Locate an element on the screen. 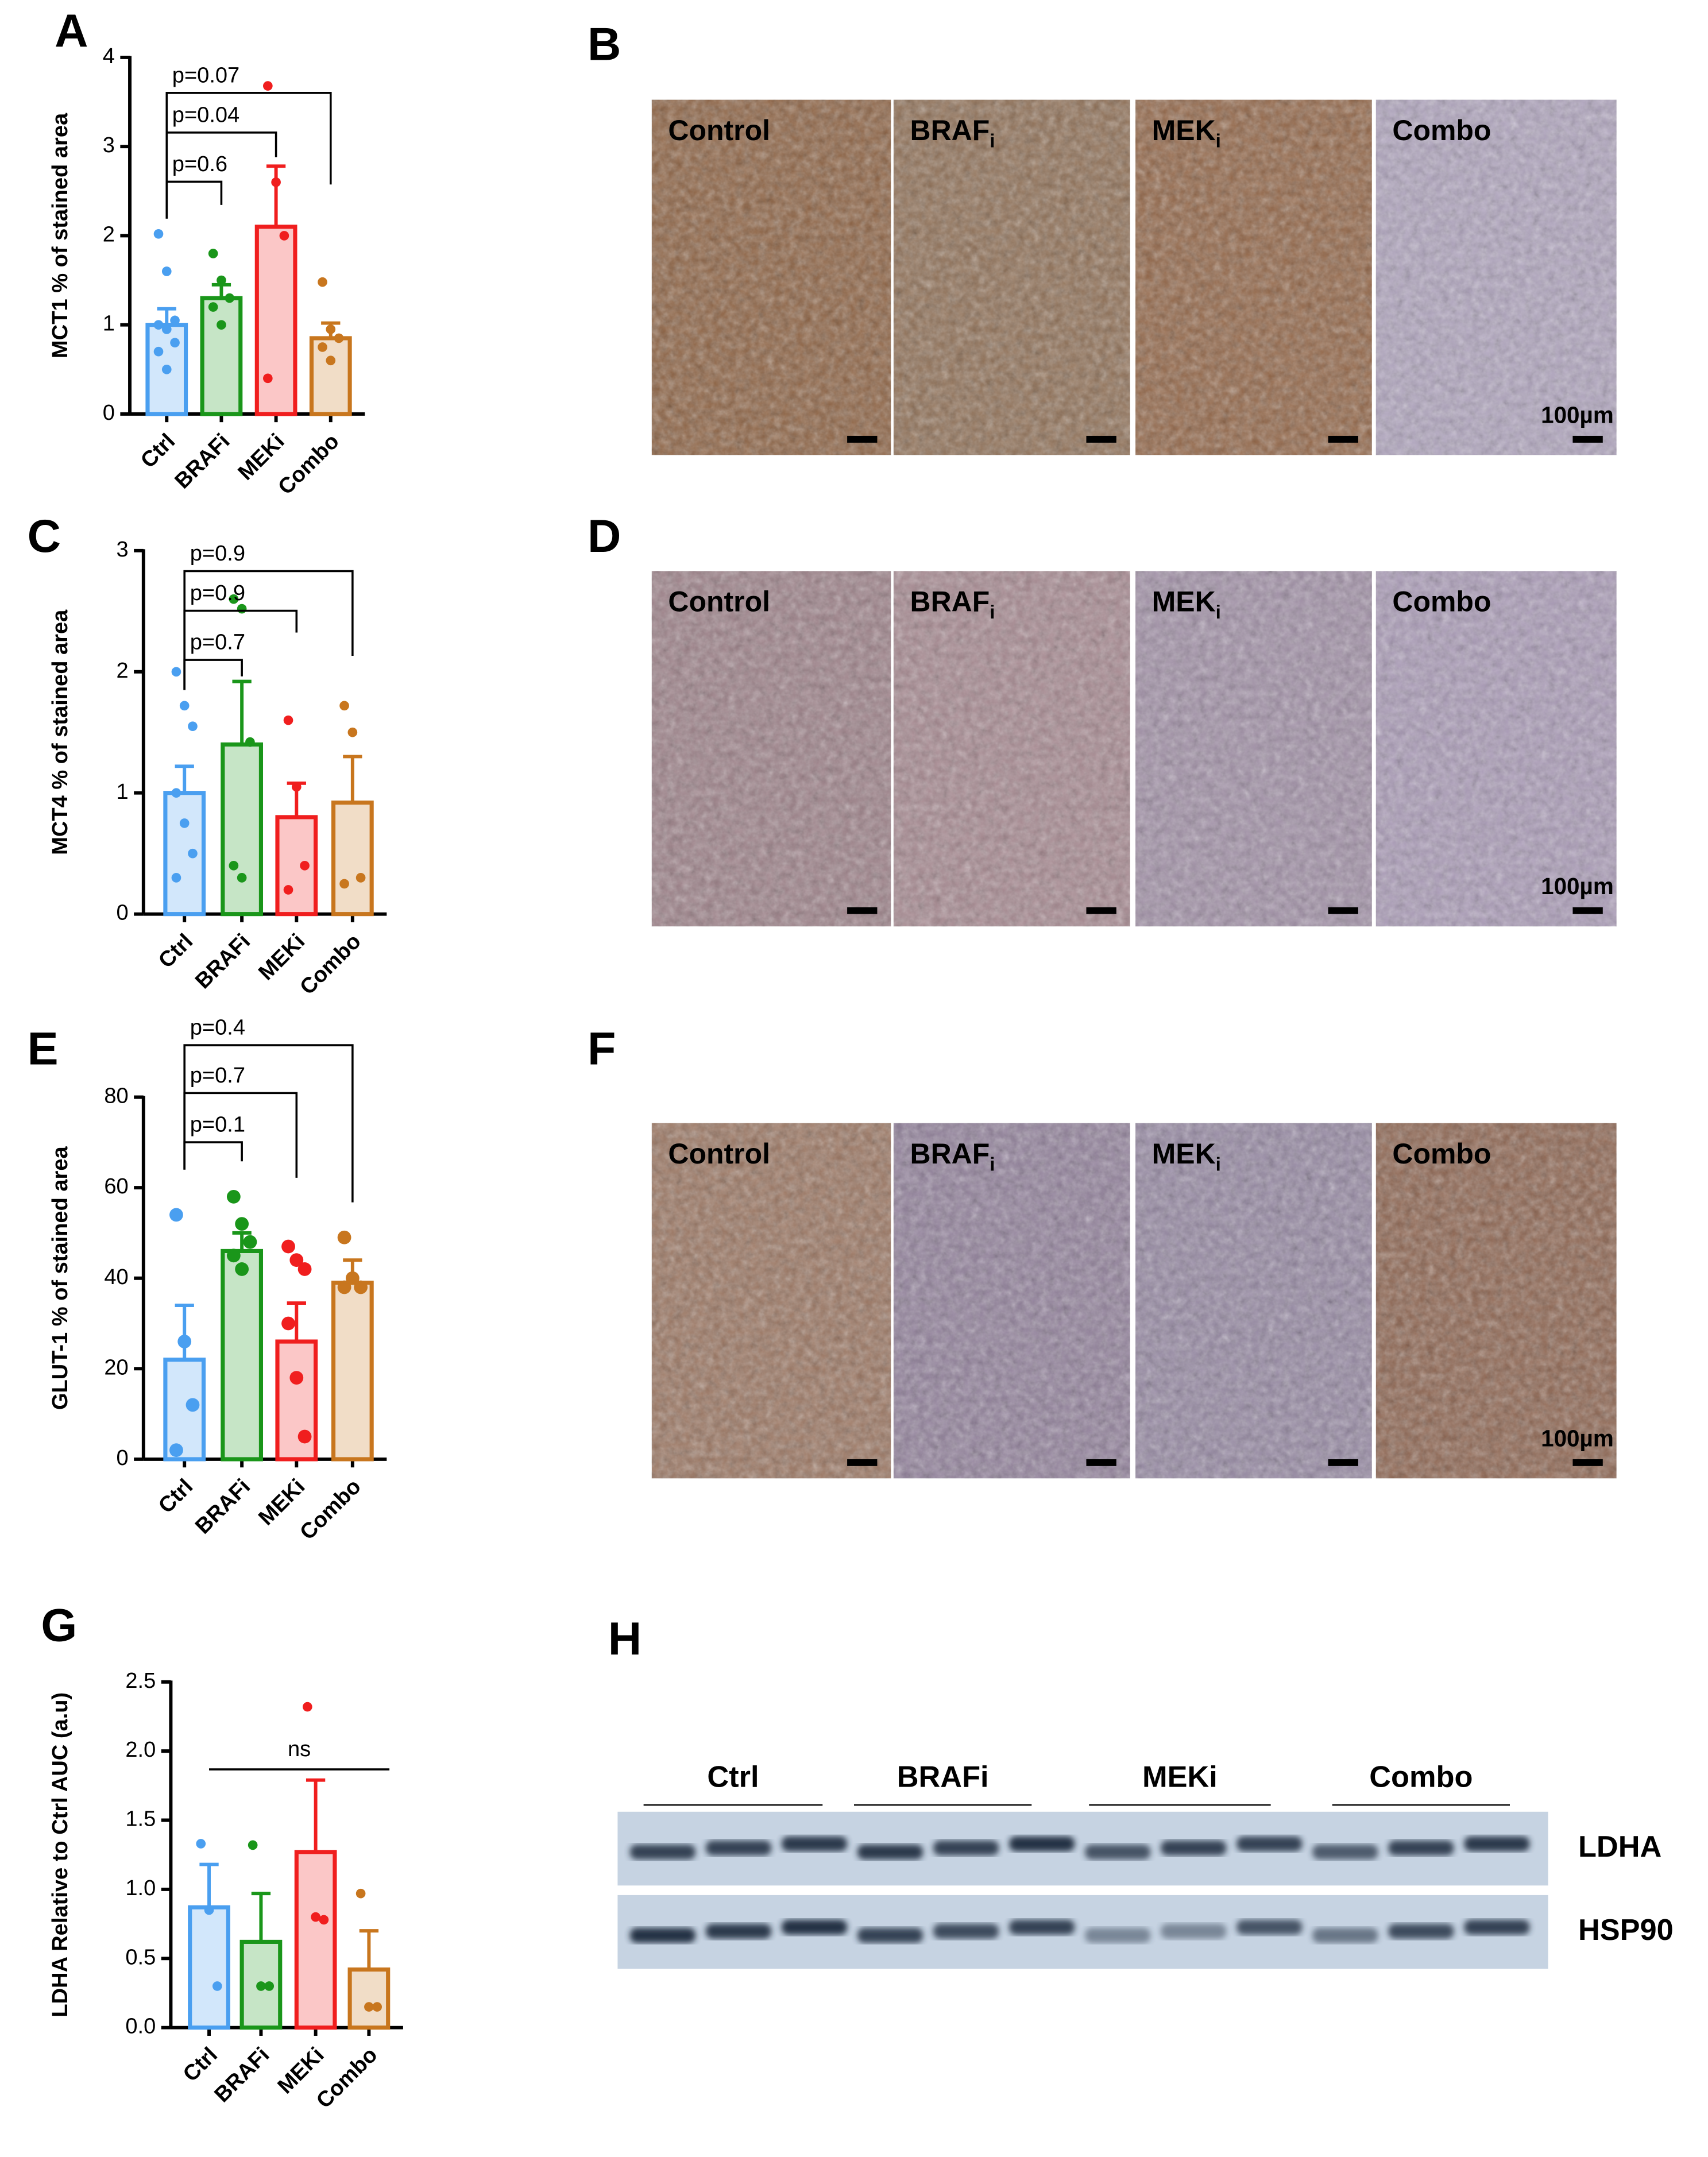 This screenshot has height=2157, width=1708. x-tick-label: Ctrl is located at coordinates (176, 1497).